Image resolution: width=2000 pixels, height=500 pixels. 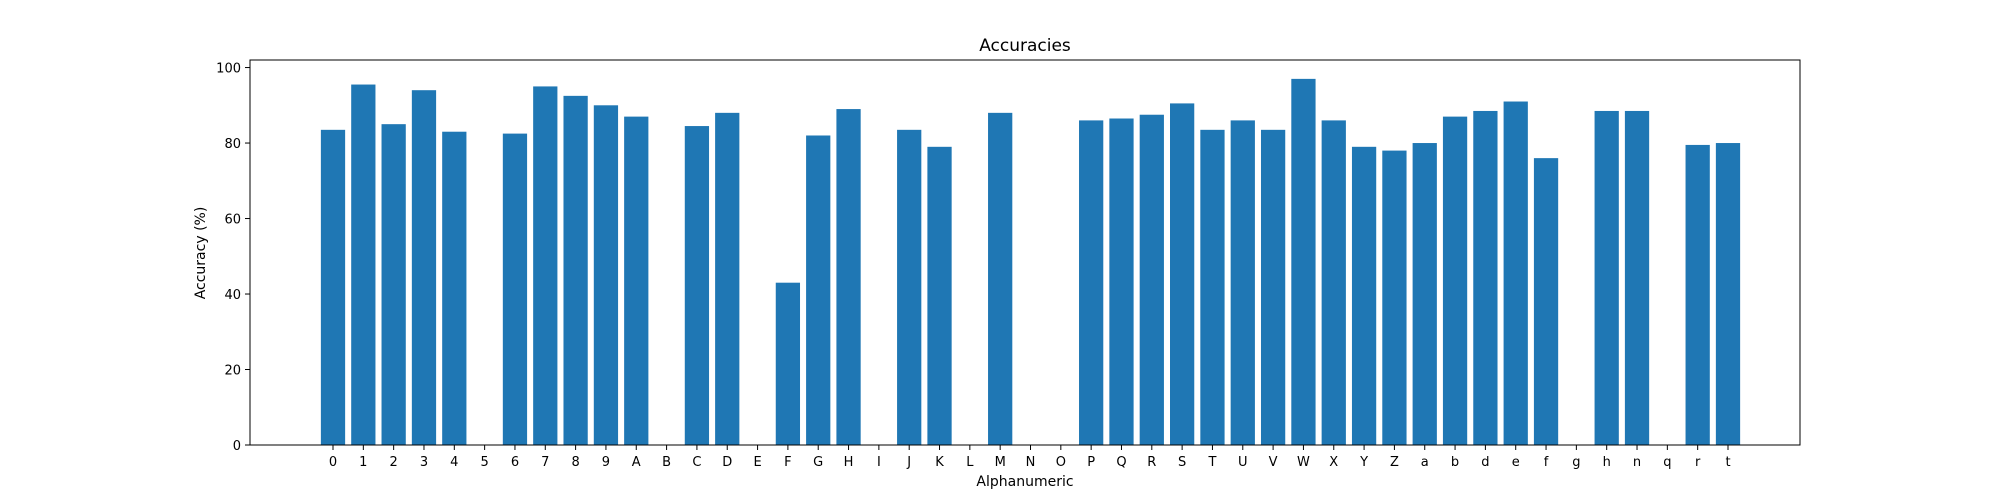 I want to click on x-tick-label: b, so click(x=1455, y=462).